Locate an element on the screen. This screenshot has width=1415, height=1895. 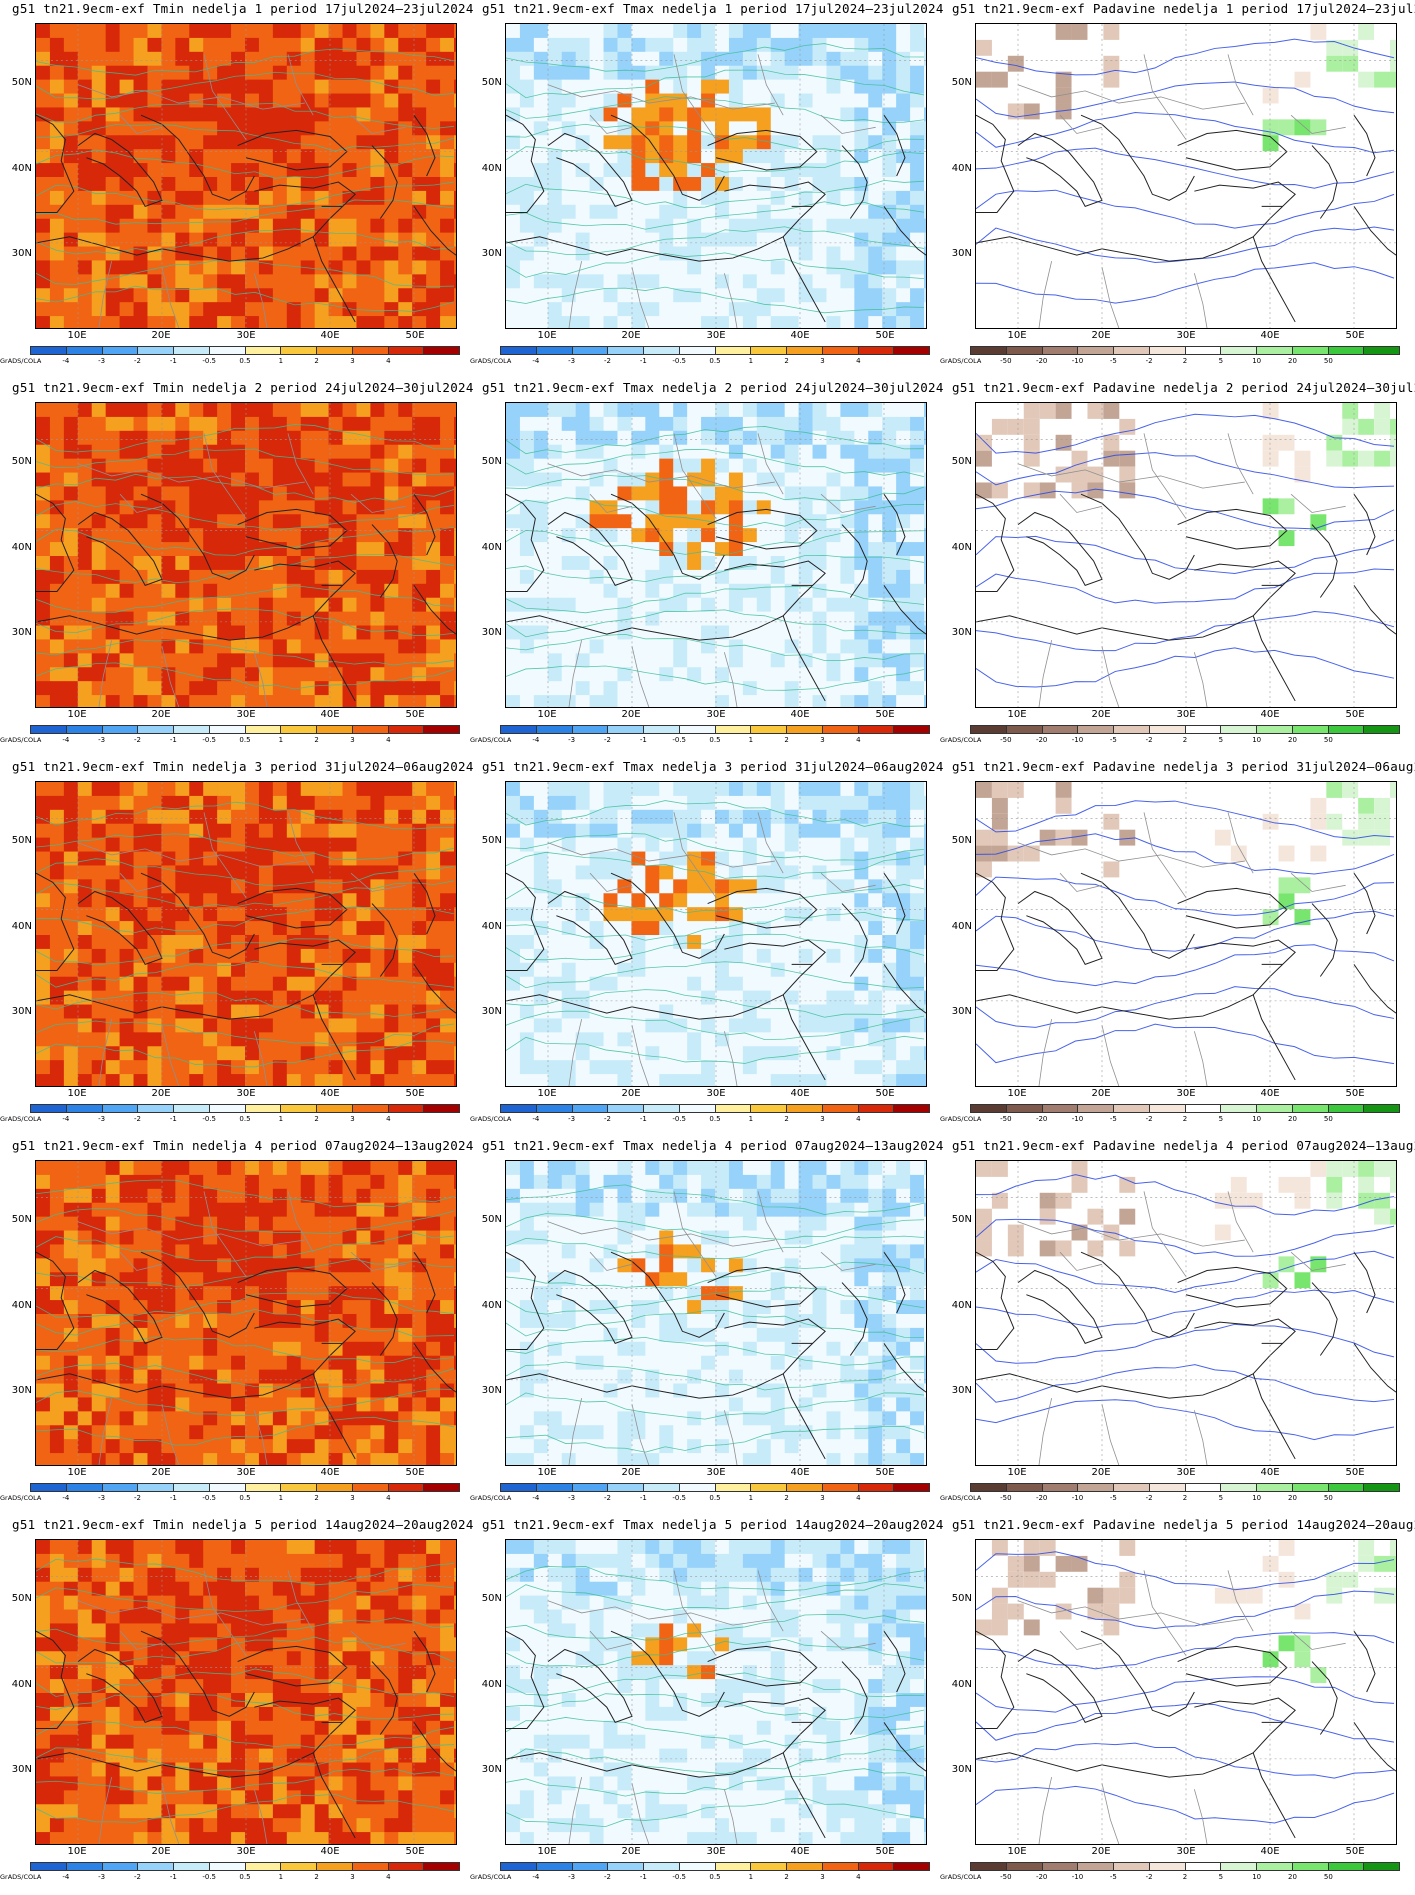
colorbar-tick-label: 10 is located at coordinates (1257, 361).